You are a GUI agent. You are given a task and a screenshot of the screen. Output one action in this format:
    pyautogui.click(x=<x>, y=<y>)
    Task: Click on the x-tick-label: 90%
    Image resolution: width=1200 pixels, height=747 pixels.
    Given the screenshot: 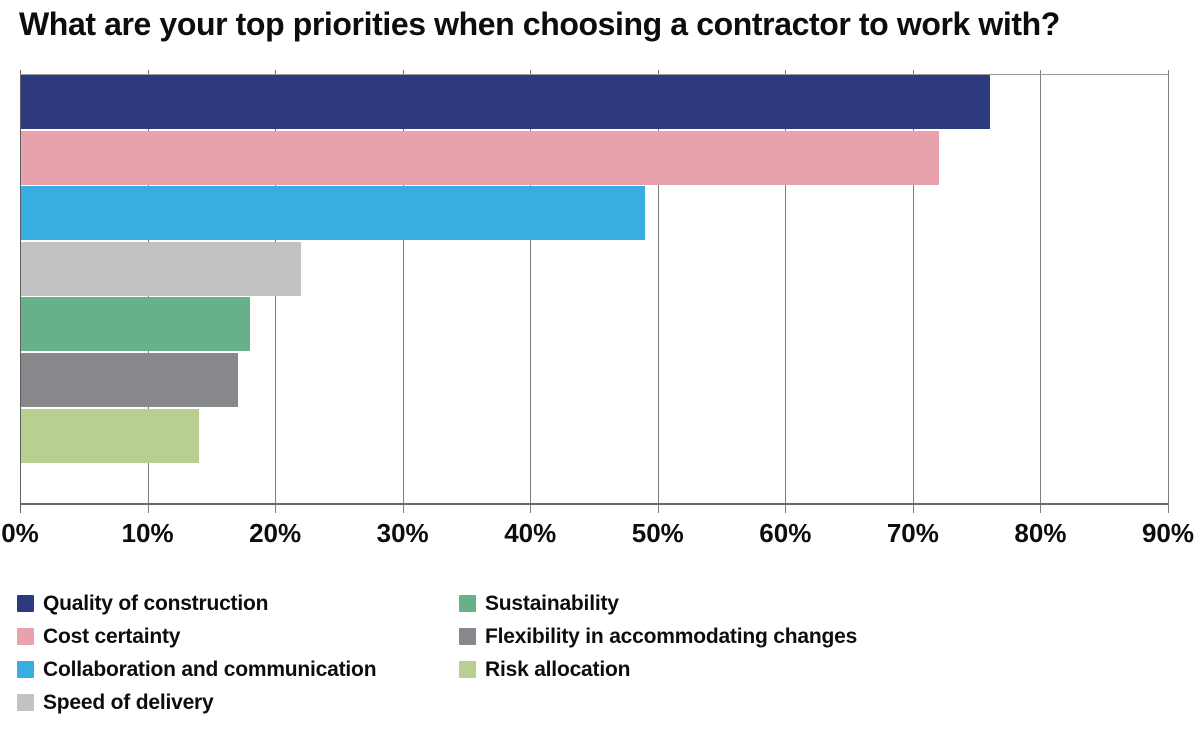 What is the action you would take?
    pyautogui.click(x=1168, y=533)
    